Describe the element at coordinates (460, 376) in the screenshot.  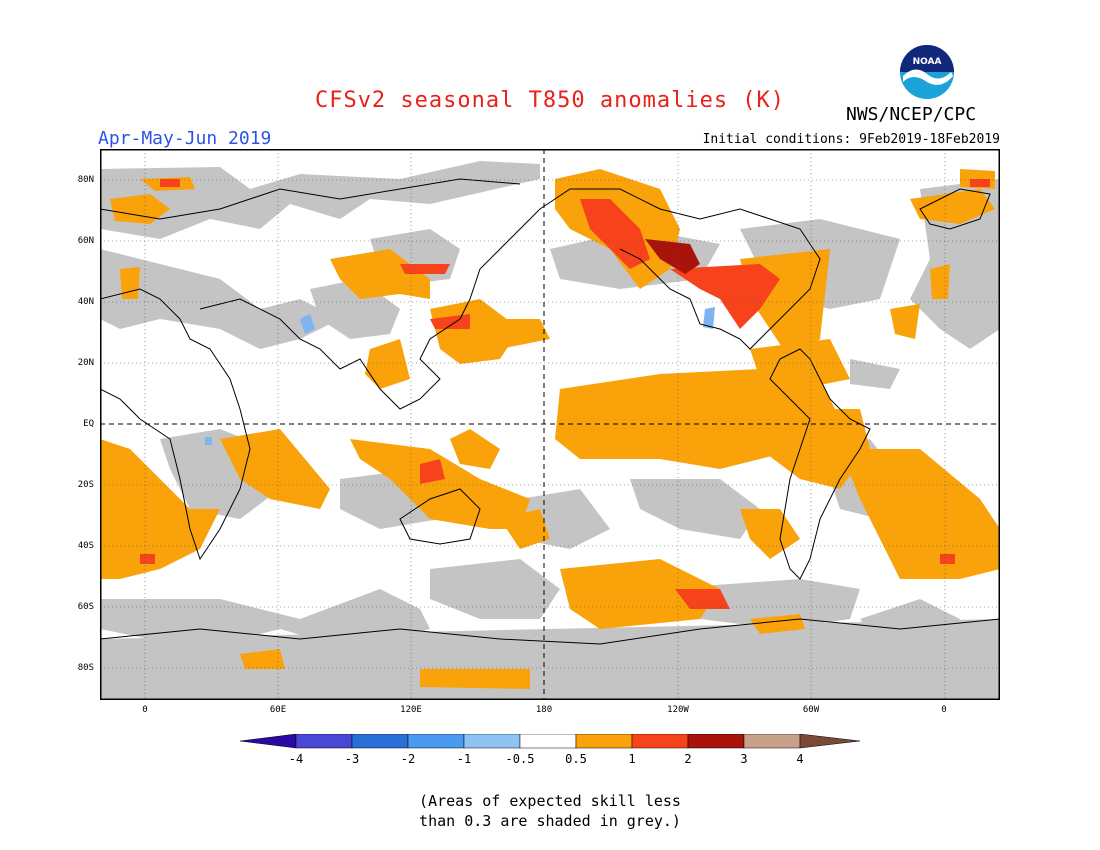
I see `negative-anomaly-shading` at that location.